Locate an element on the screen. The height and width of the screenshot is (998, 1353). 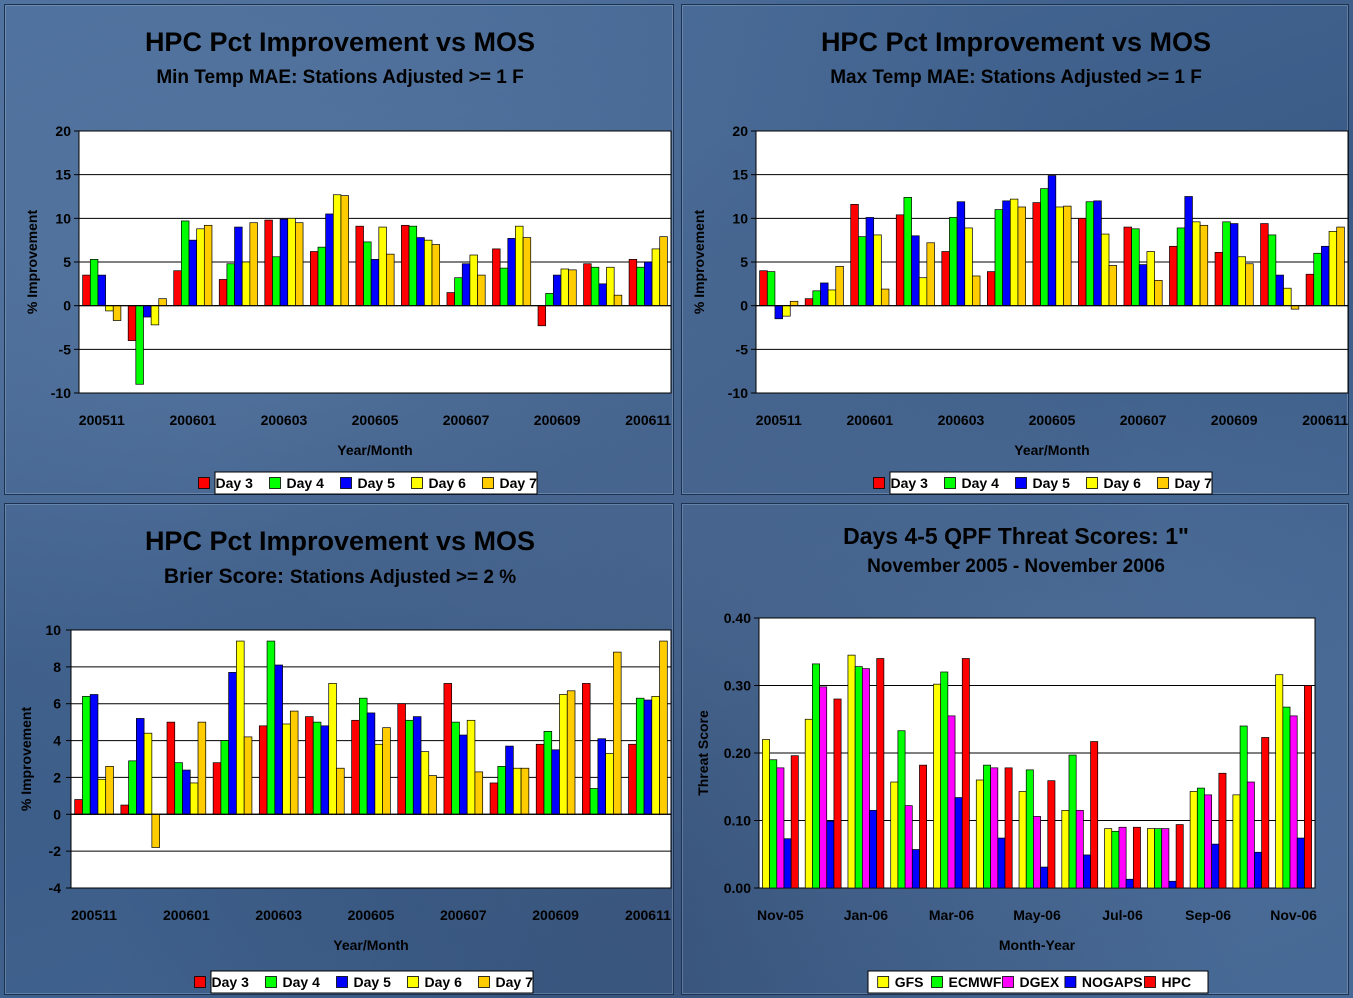
x-axis-label: Month-Year is located at coordinates (1037, 945).